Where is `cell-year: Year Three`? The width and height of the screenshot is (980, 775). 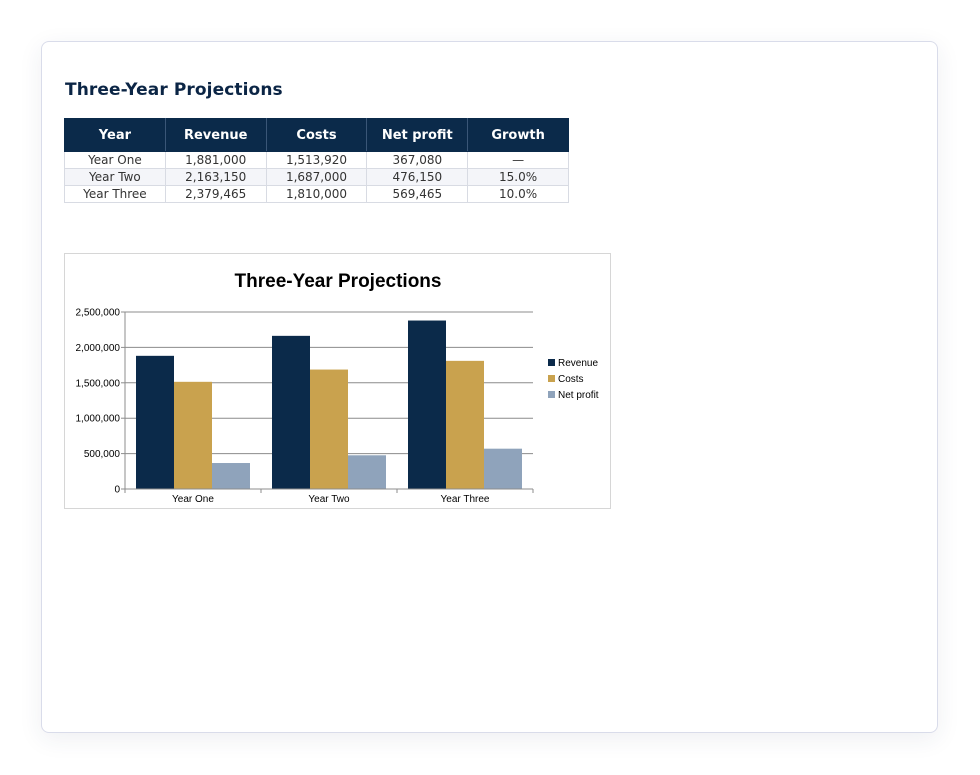
cell-year: Year Three is located at coordinates (115, 194).